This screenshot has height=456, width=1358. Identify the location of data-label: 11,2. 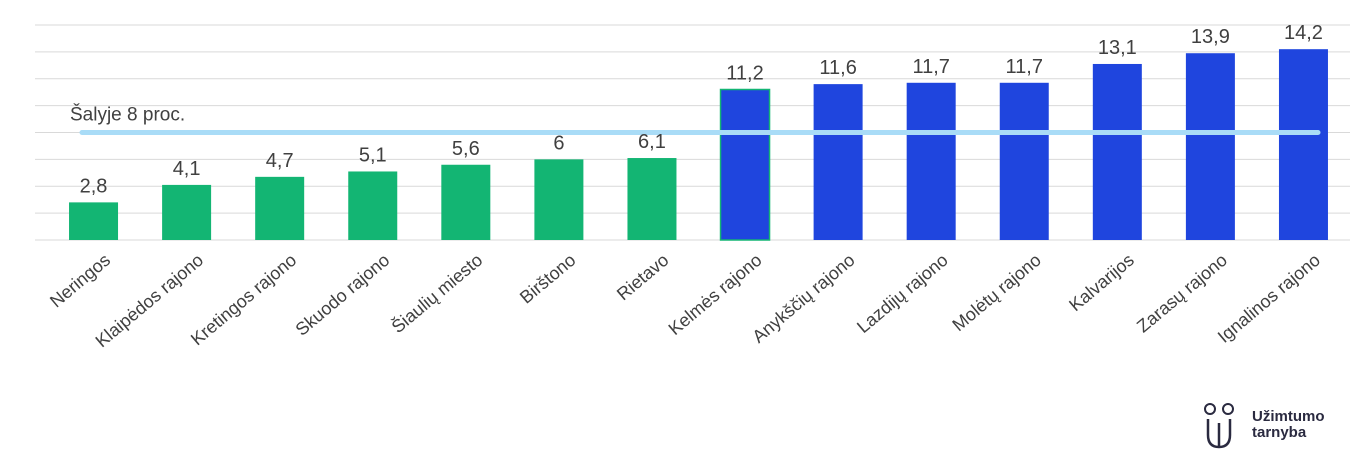
(744, 74).